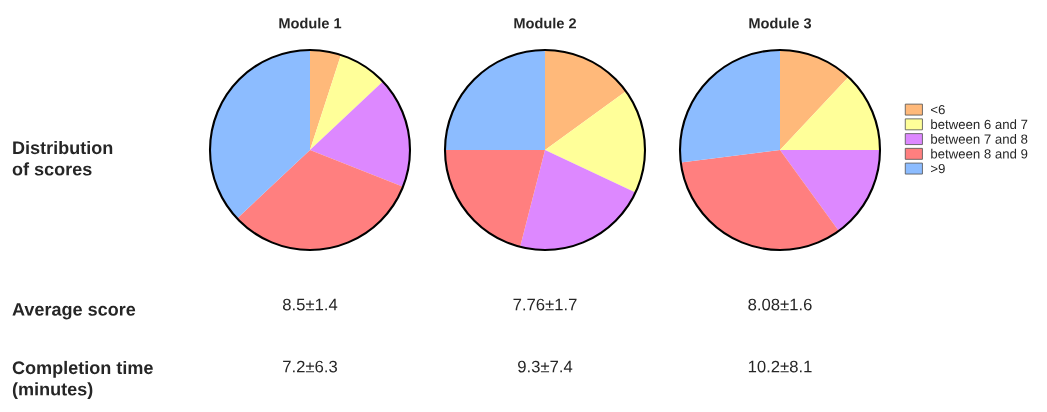 The image size is (1047, 412). Describe the element at coordinates (62, 158) in the screenshot. I see `text: Distribution of scores` at that location.